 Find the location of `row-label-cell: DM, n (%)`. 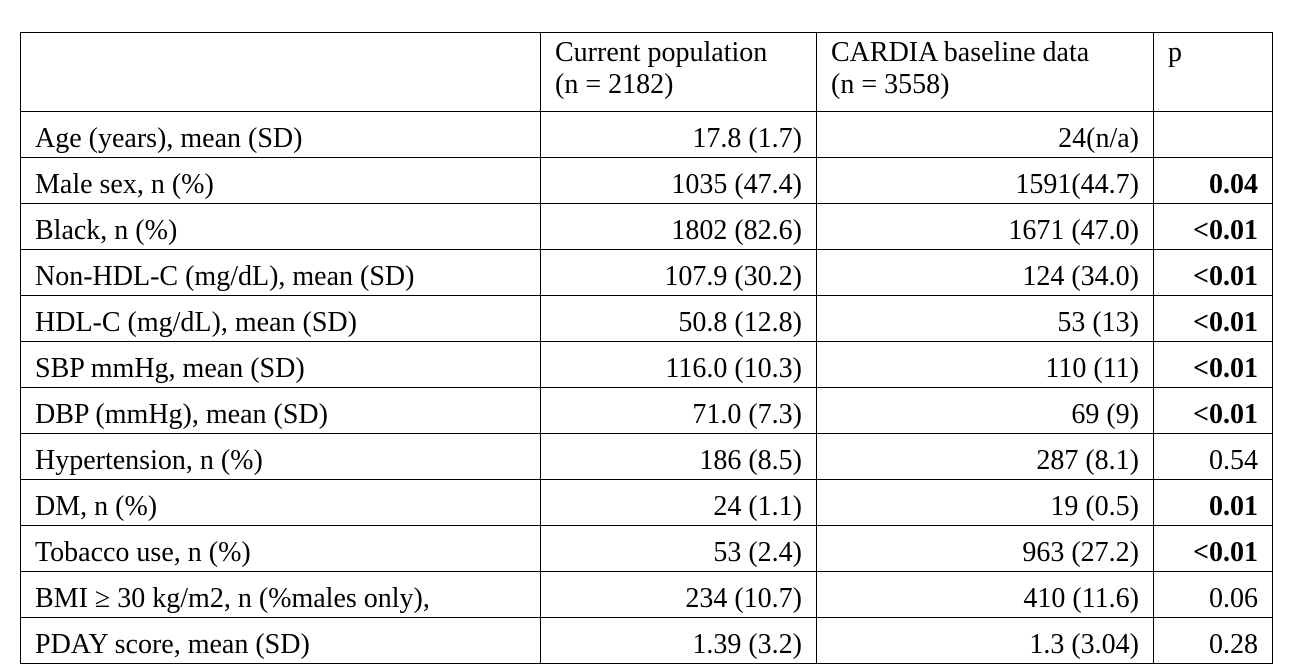

row-label-cell: DM, n (%) is located at coordinates (280, 502).